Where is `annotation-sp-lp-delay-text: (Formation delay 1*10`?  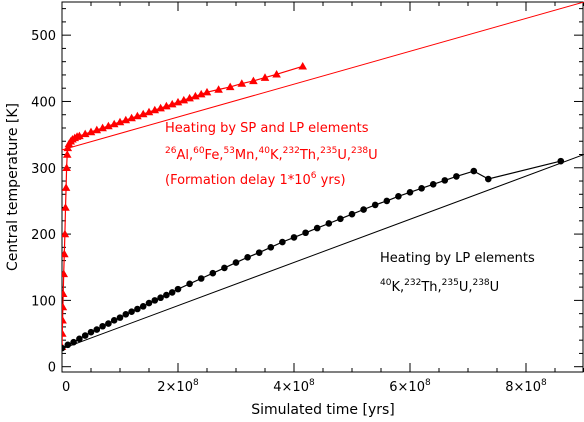 annotation-sp-lp-delay-text: (Formation delay 1*10 is located at coordinates (238, 180).